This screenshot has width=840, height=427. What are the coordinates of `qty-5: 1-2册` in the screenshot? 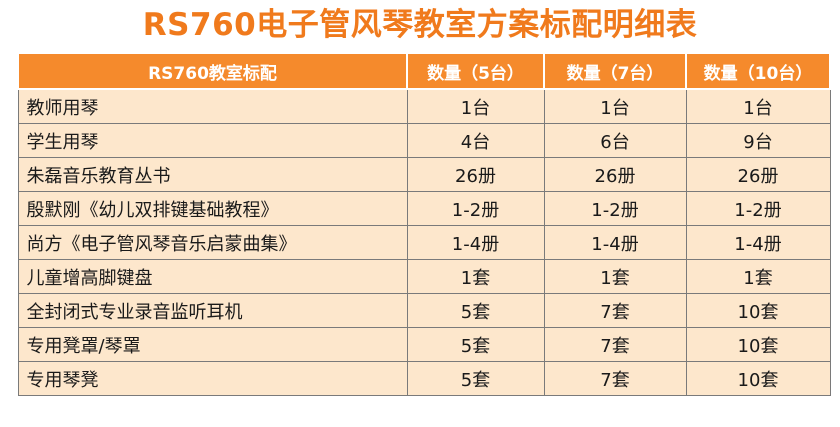 It's located at (475, 208).